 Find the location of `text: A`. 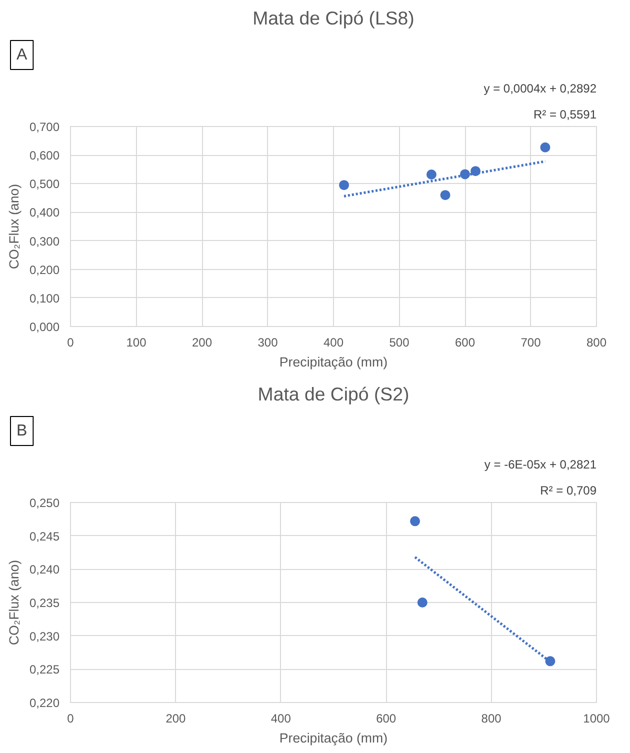

text: A is located at coordinates (22, 55).